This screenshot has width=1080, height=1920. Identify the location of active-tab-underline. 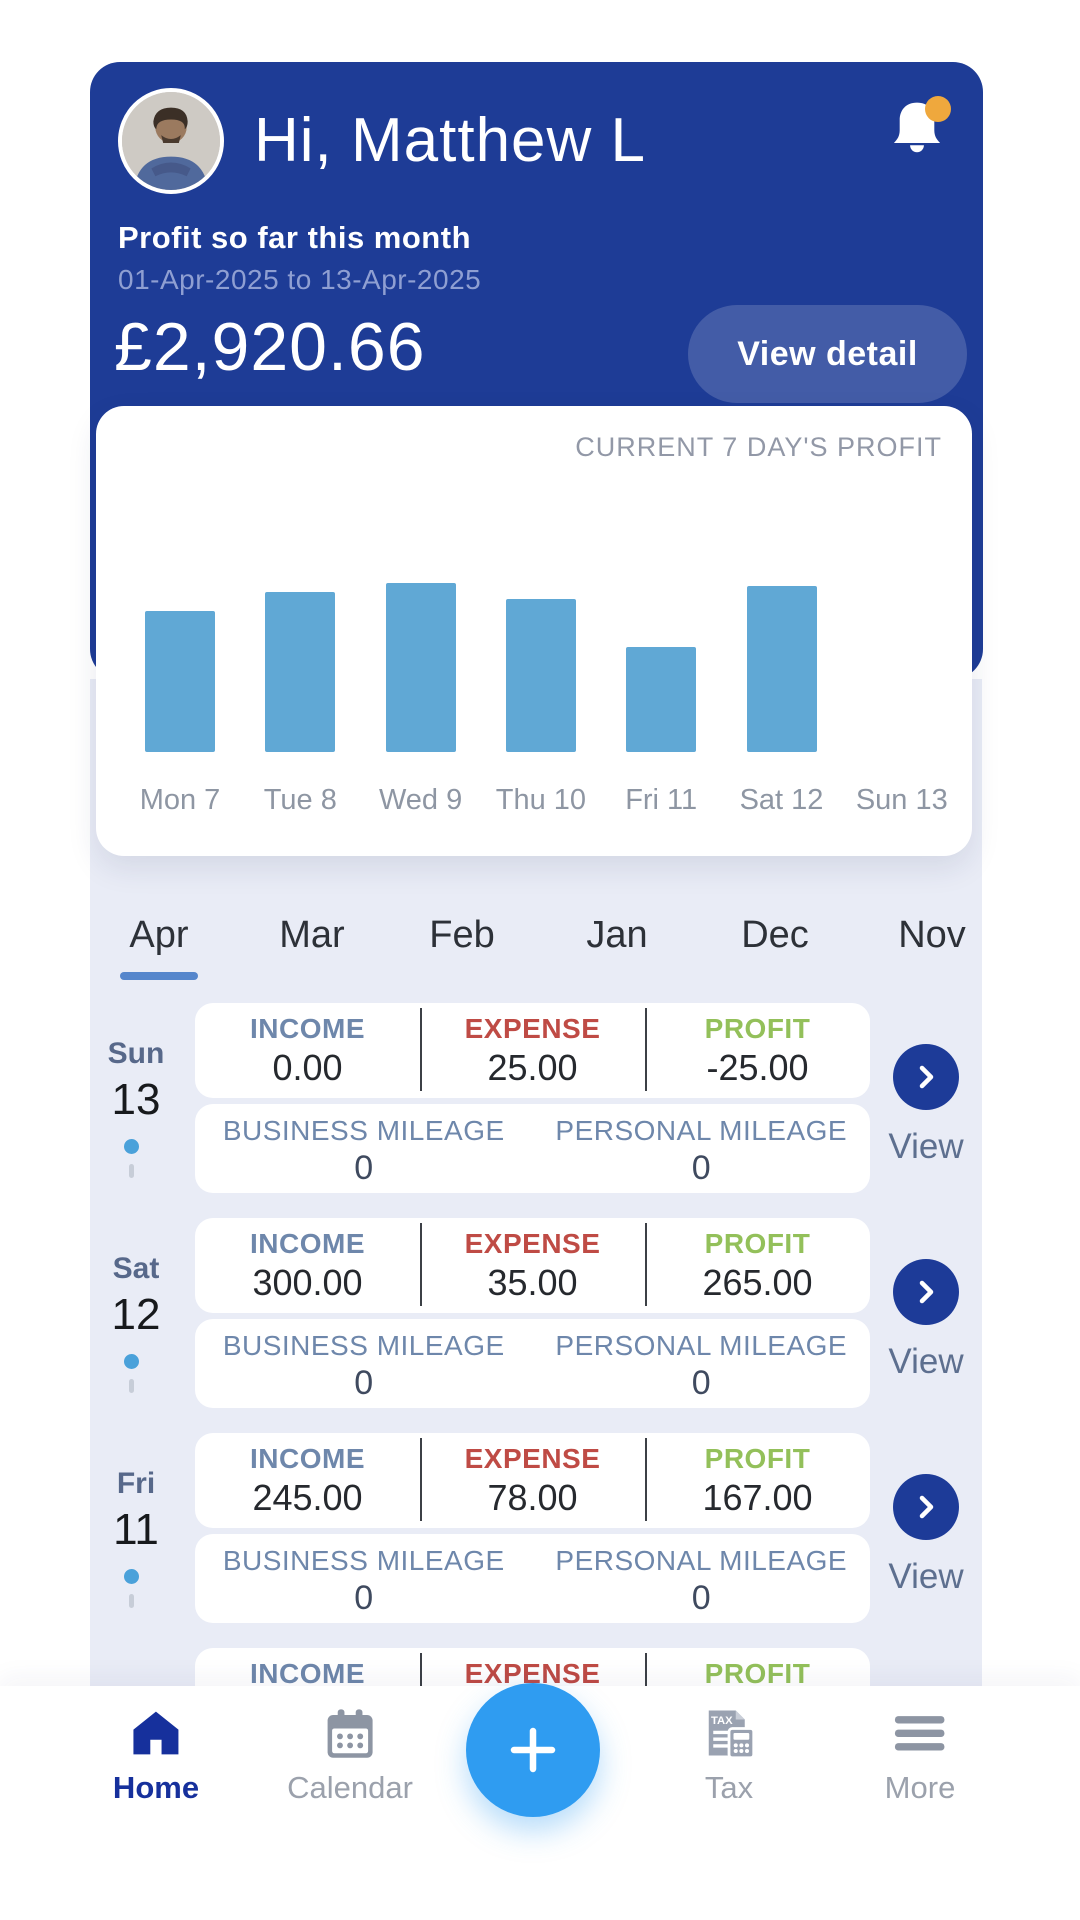
(159, 976).